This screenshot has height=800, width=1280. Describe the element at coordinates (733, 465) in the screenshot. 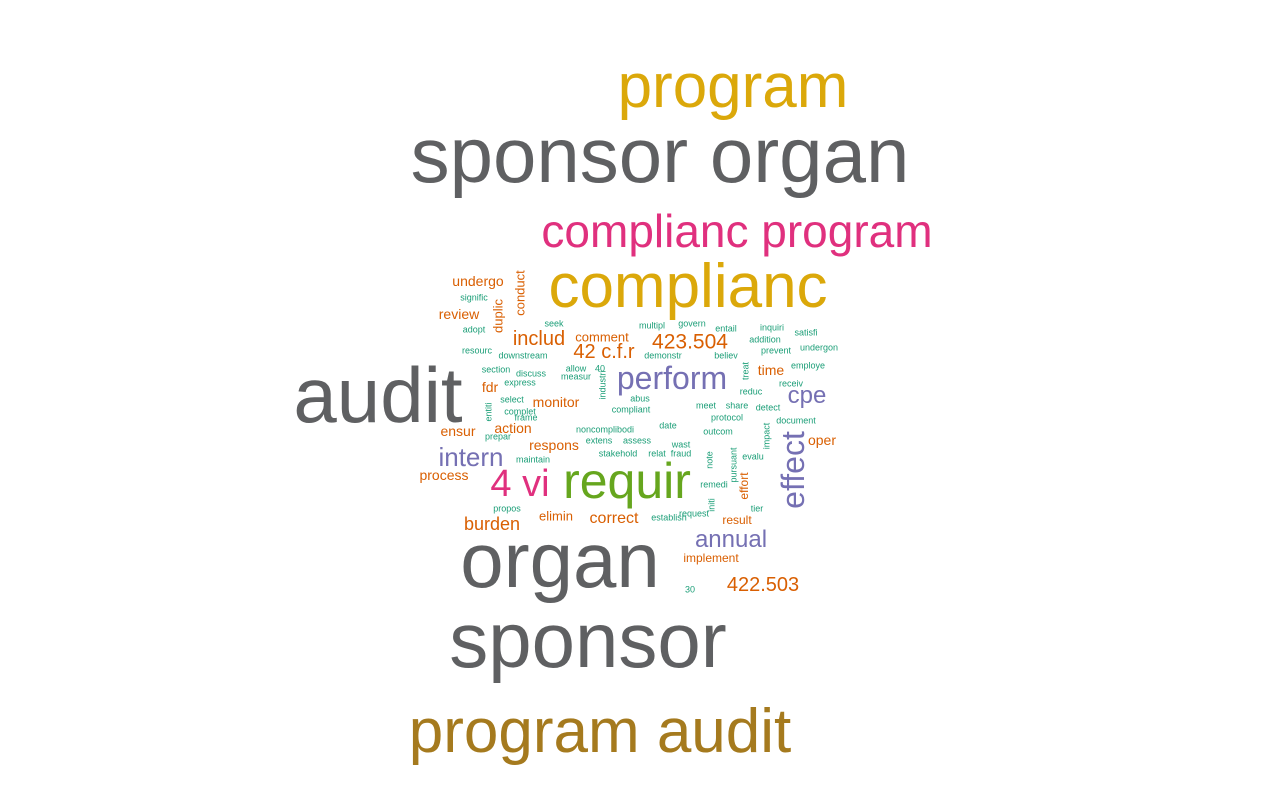

I see `cloud-word: pursuant` at that location.